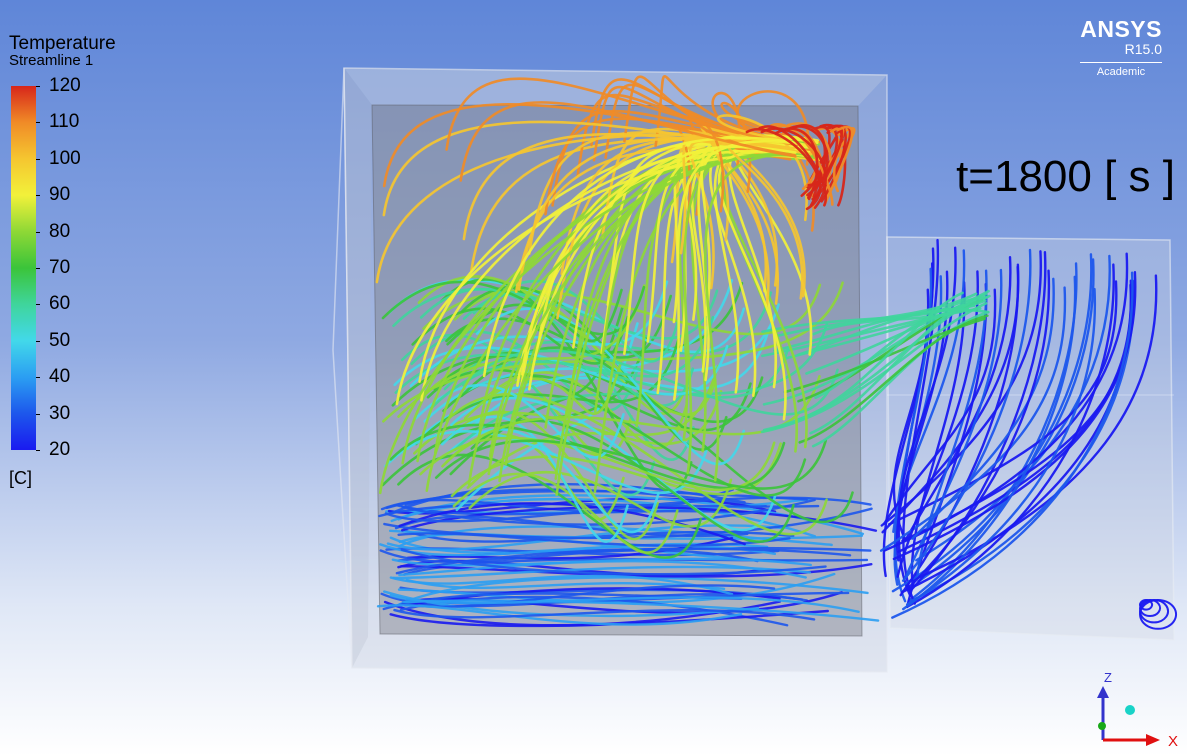  Describe the element at coordinates (358, 368) in the screenshot. I see `enclosure-left-bevel` at that location.